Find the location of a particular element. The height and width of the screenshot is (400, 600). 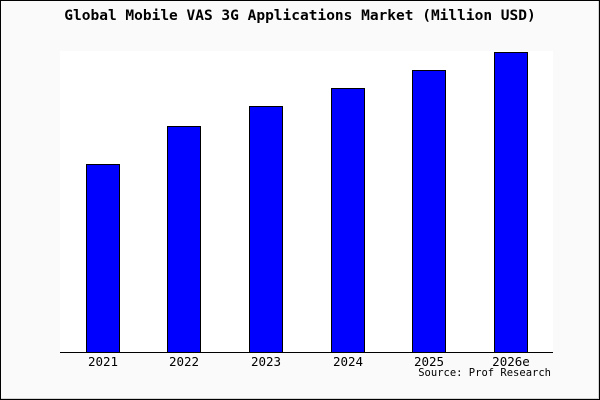

x-tick-label-2025: 2025 is located at coordinates (429, 361).